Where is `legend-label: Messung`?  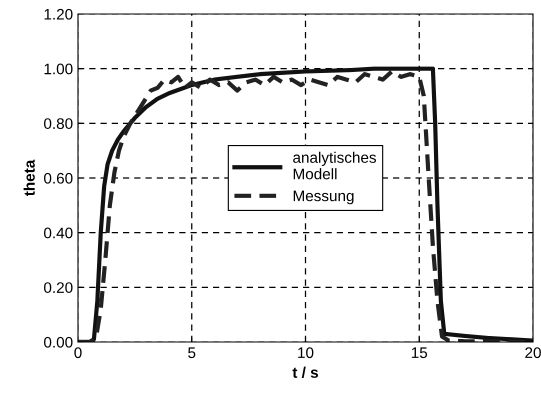 legend-label: Messung is located at coordinates (324, 197).